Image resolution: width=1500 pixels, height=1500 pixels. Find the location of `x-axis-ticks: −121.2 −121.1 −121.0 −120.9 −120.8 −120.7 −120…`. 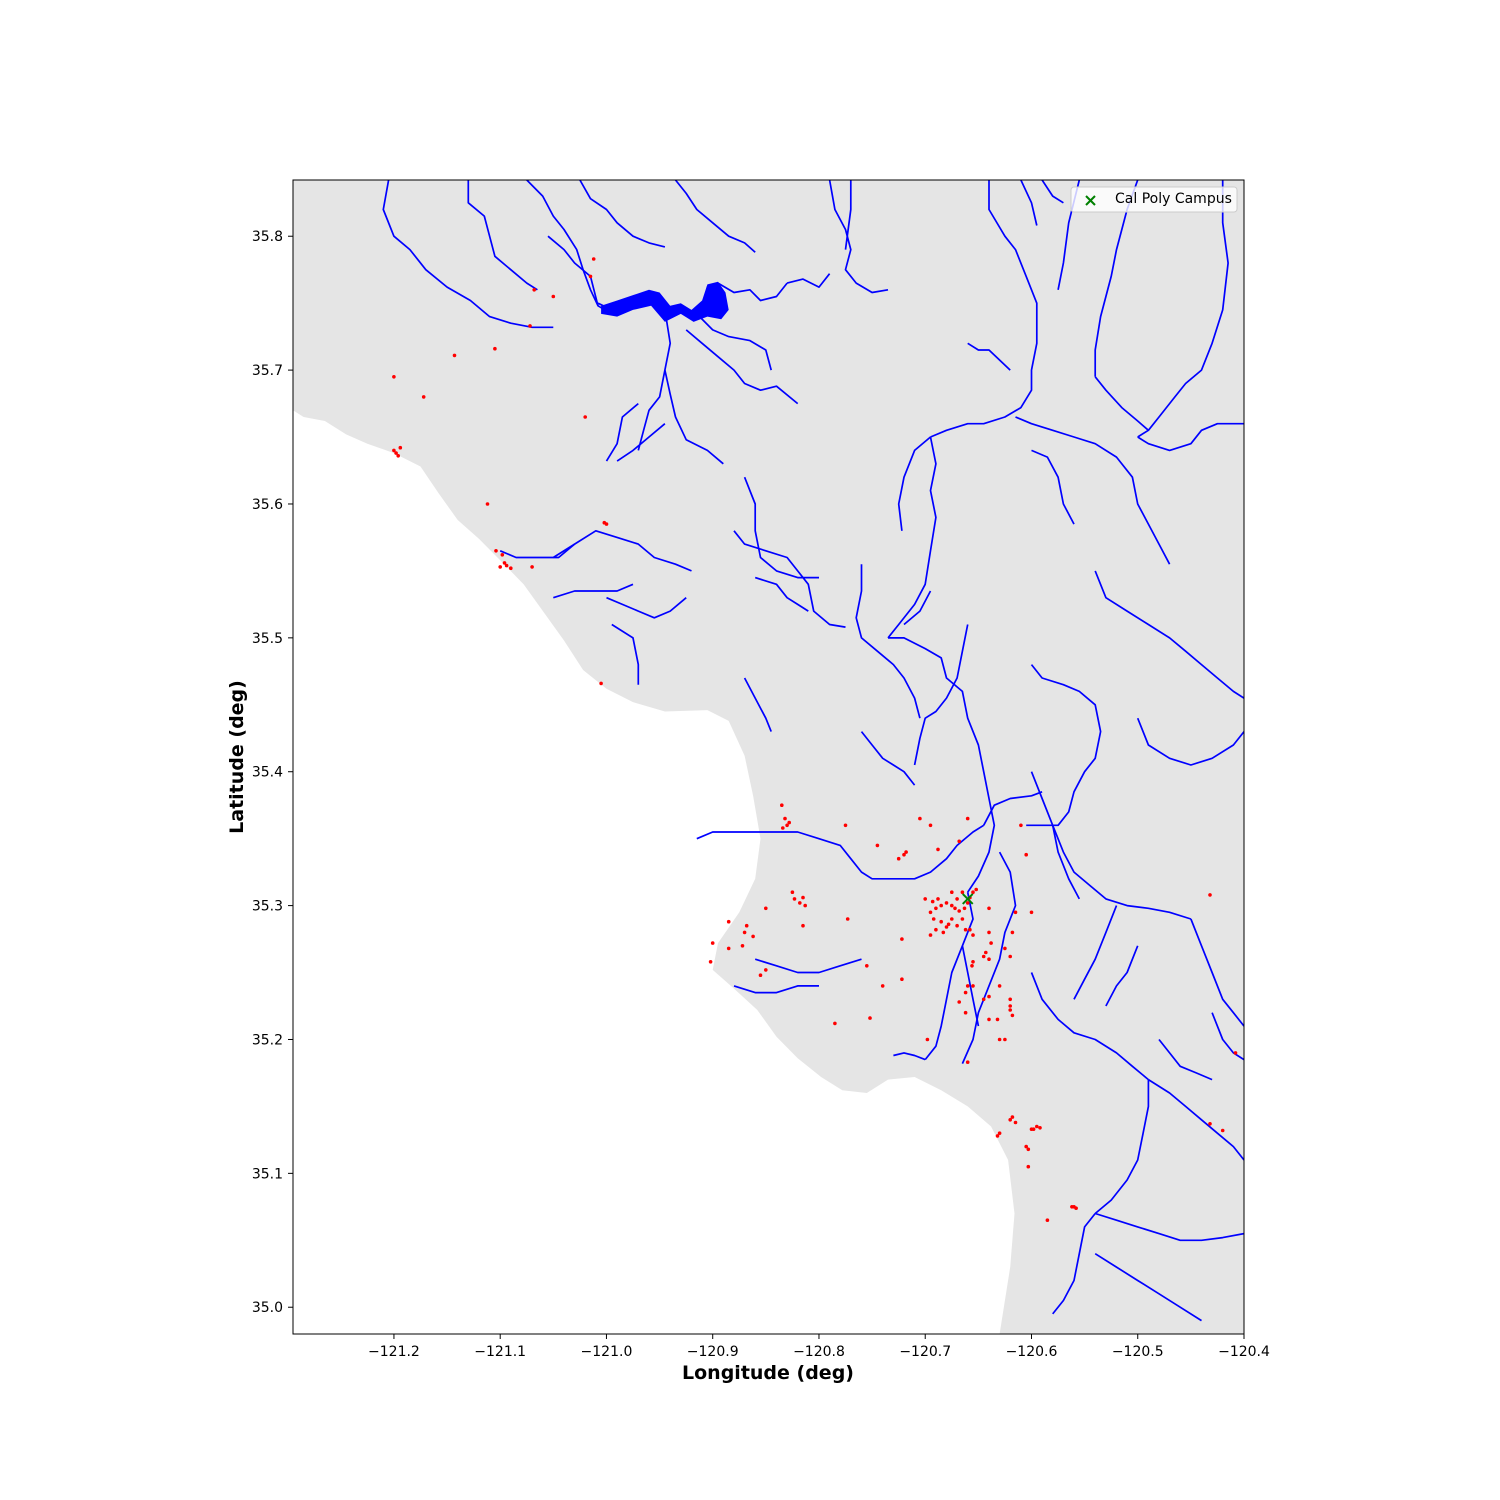

x-axis-ticks: −121.2 −121.1 −121.0 −120.9 −120.8 −120.7 −120… is located at coordinates (819, 1347).